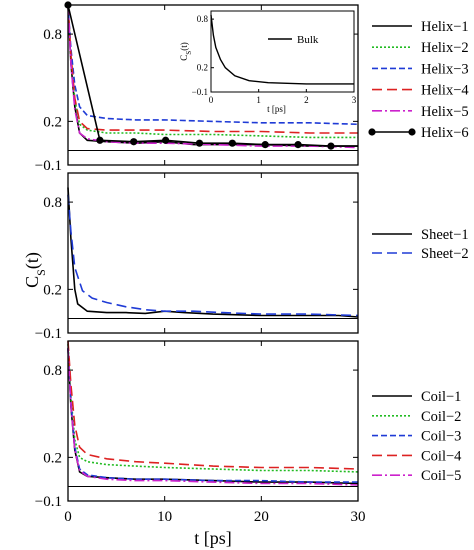 The height and width of the screenshot is (550, 474). I want to click on legend-bottom: Coil−1 Coil−2 Coil−3 Coil−4 Coil−5, so click(417, 436).